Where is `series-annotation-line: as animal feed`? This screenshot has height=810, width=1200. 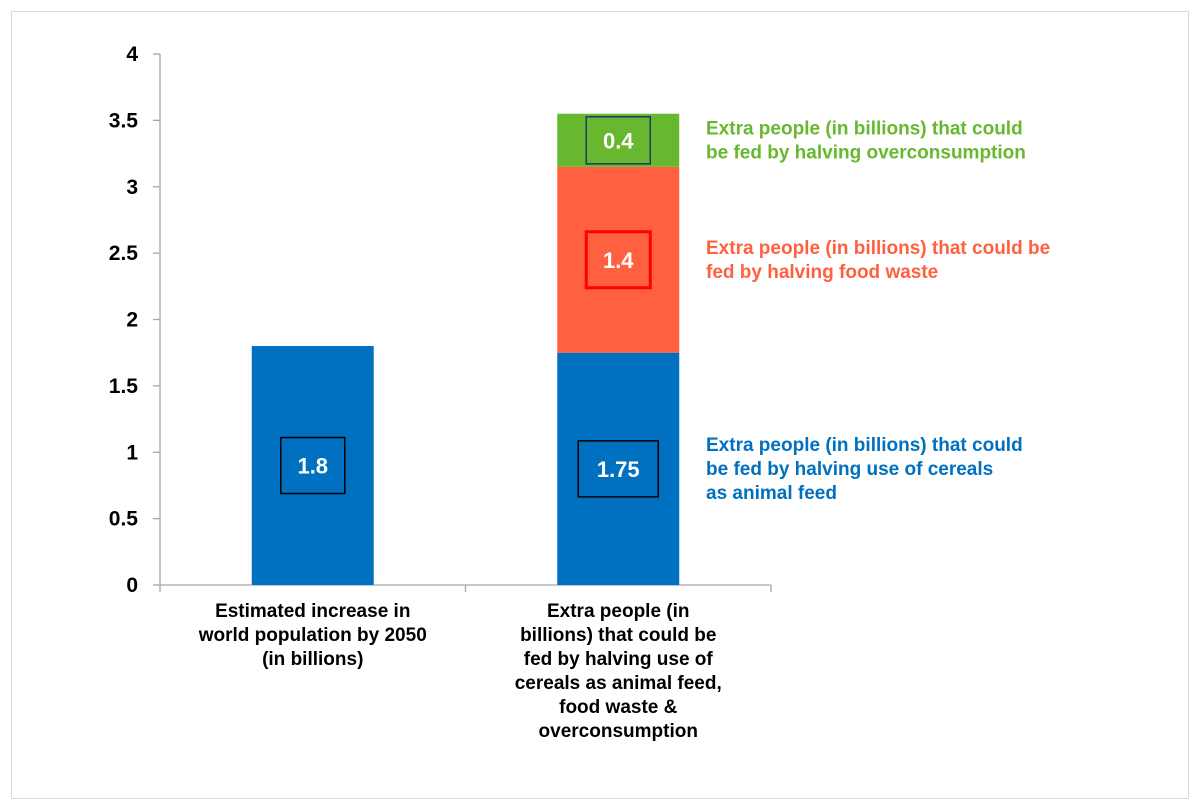 series-annotation-line: as animal feed is located at coordinates (771, 493).